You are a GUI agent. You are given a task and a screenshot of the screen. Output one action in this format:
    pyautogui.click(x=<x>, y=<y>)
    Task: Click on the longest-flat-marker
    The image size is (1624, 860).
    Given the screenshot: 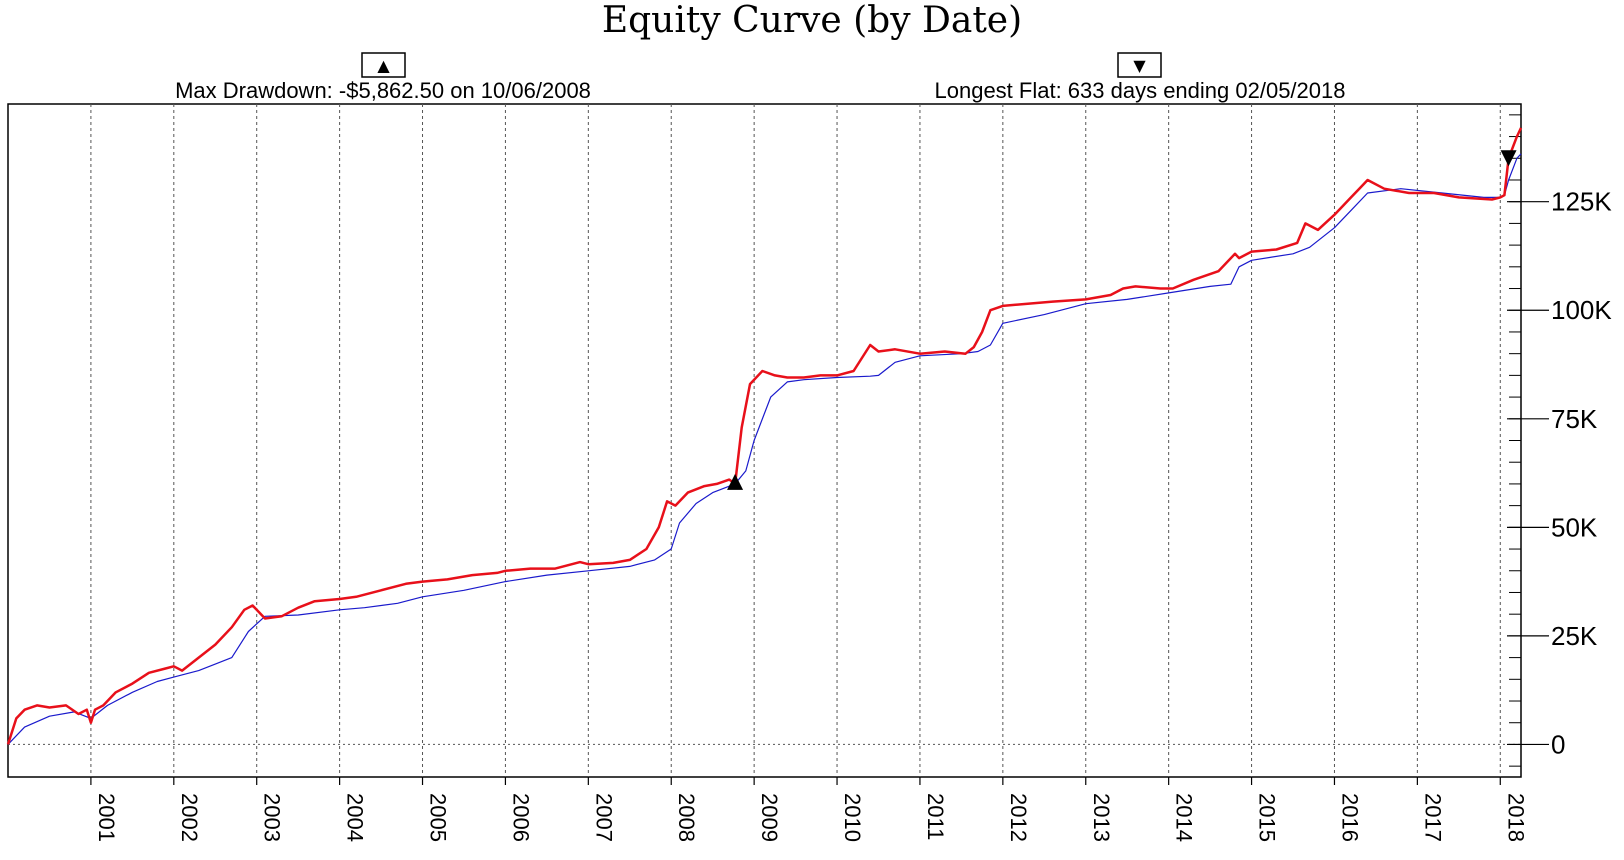 What is the action you would take?
    pyautogui.click(x=1508, y=158)
    